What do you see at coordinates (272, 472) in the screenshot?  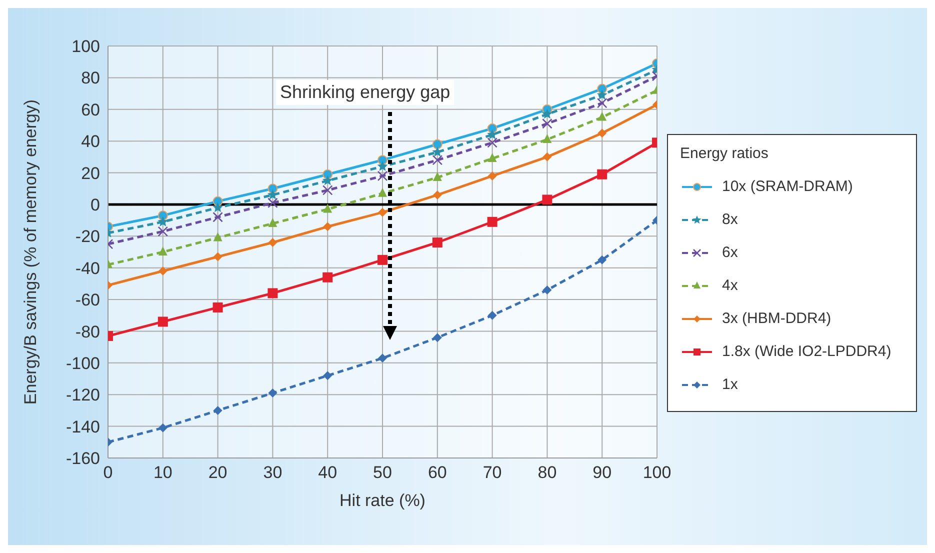 I see `x-tick-label: 30` at bounding box center [272, 472].